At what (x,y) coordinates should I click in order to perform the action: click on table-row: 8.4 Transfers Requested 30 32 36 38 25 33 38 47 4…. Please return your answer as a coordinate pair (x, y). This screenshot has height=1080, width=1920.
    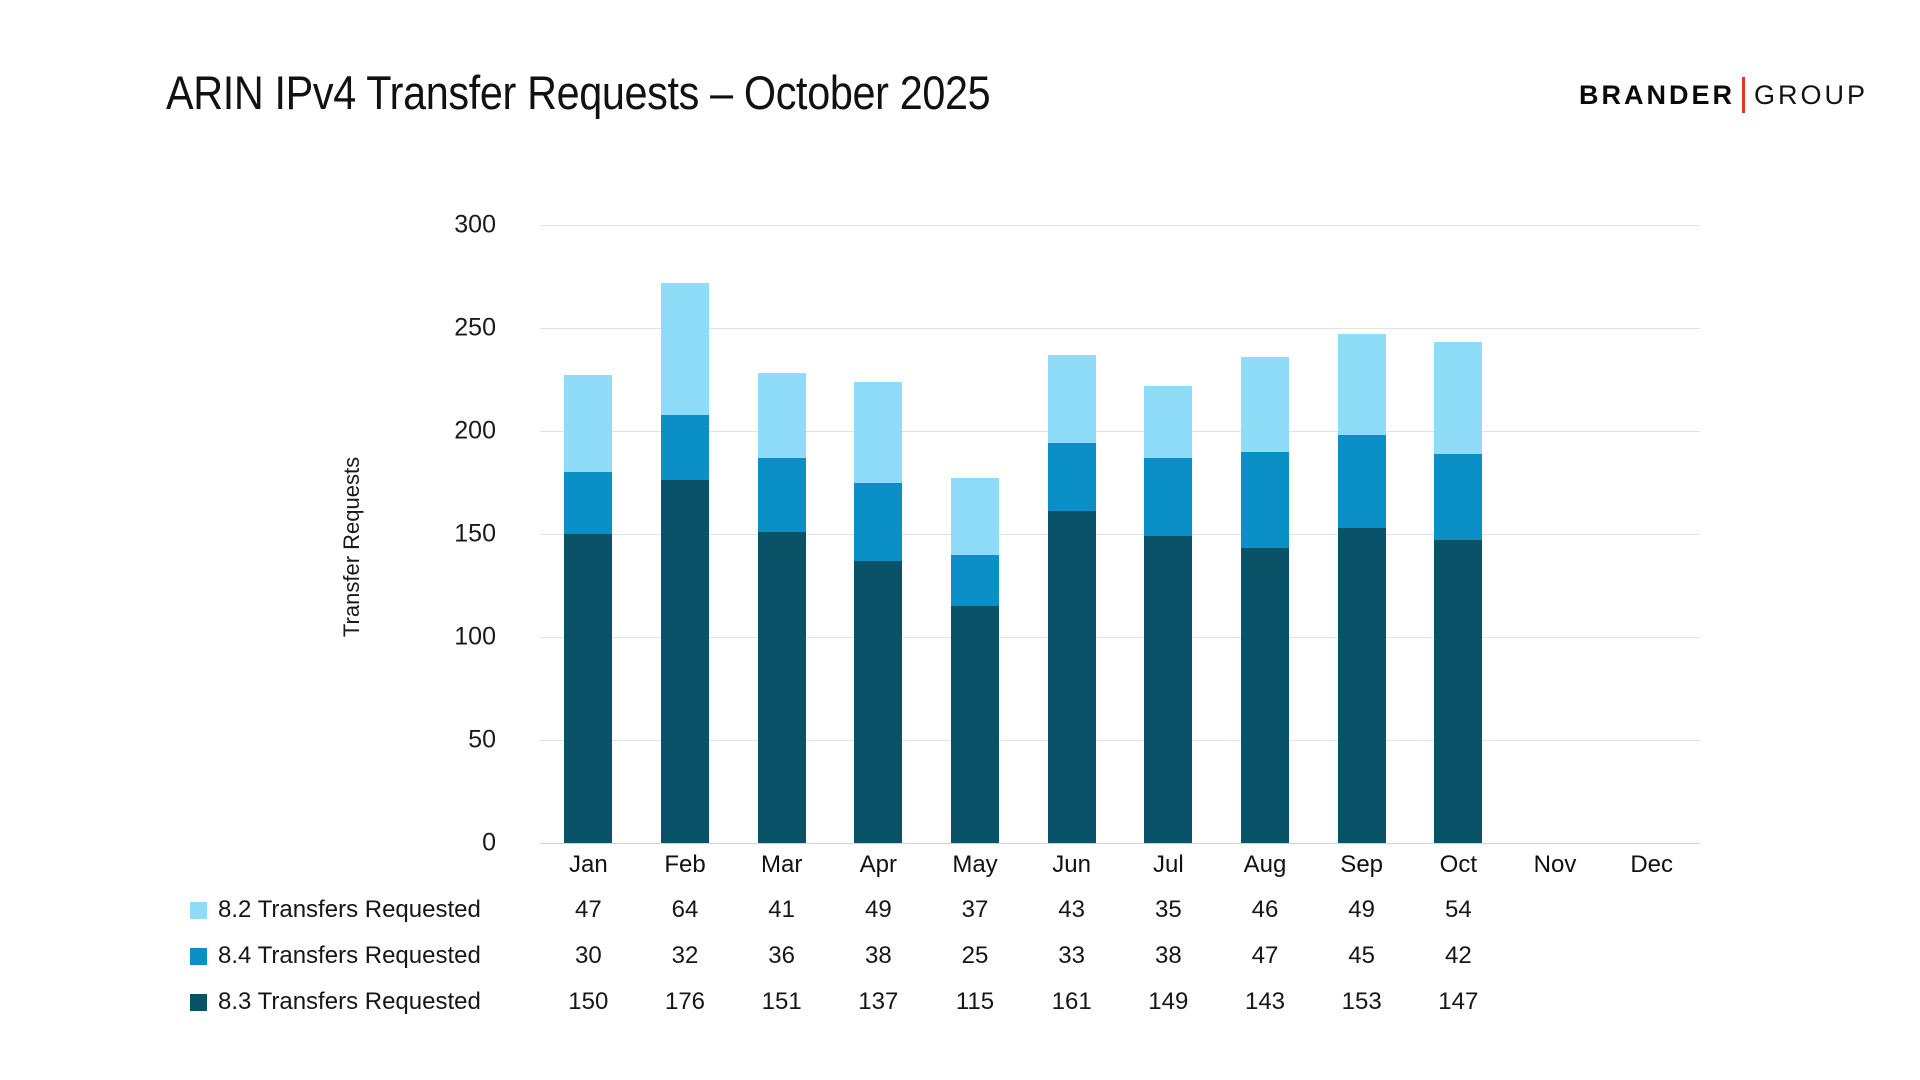
    Looking at the image, I should click on (960, 956).